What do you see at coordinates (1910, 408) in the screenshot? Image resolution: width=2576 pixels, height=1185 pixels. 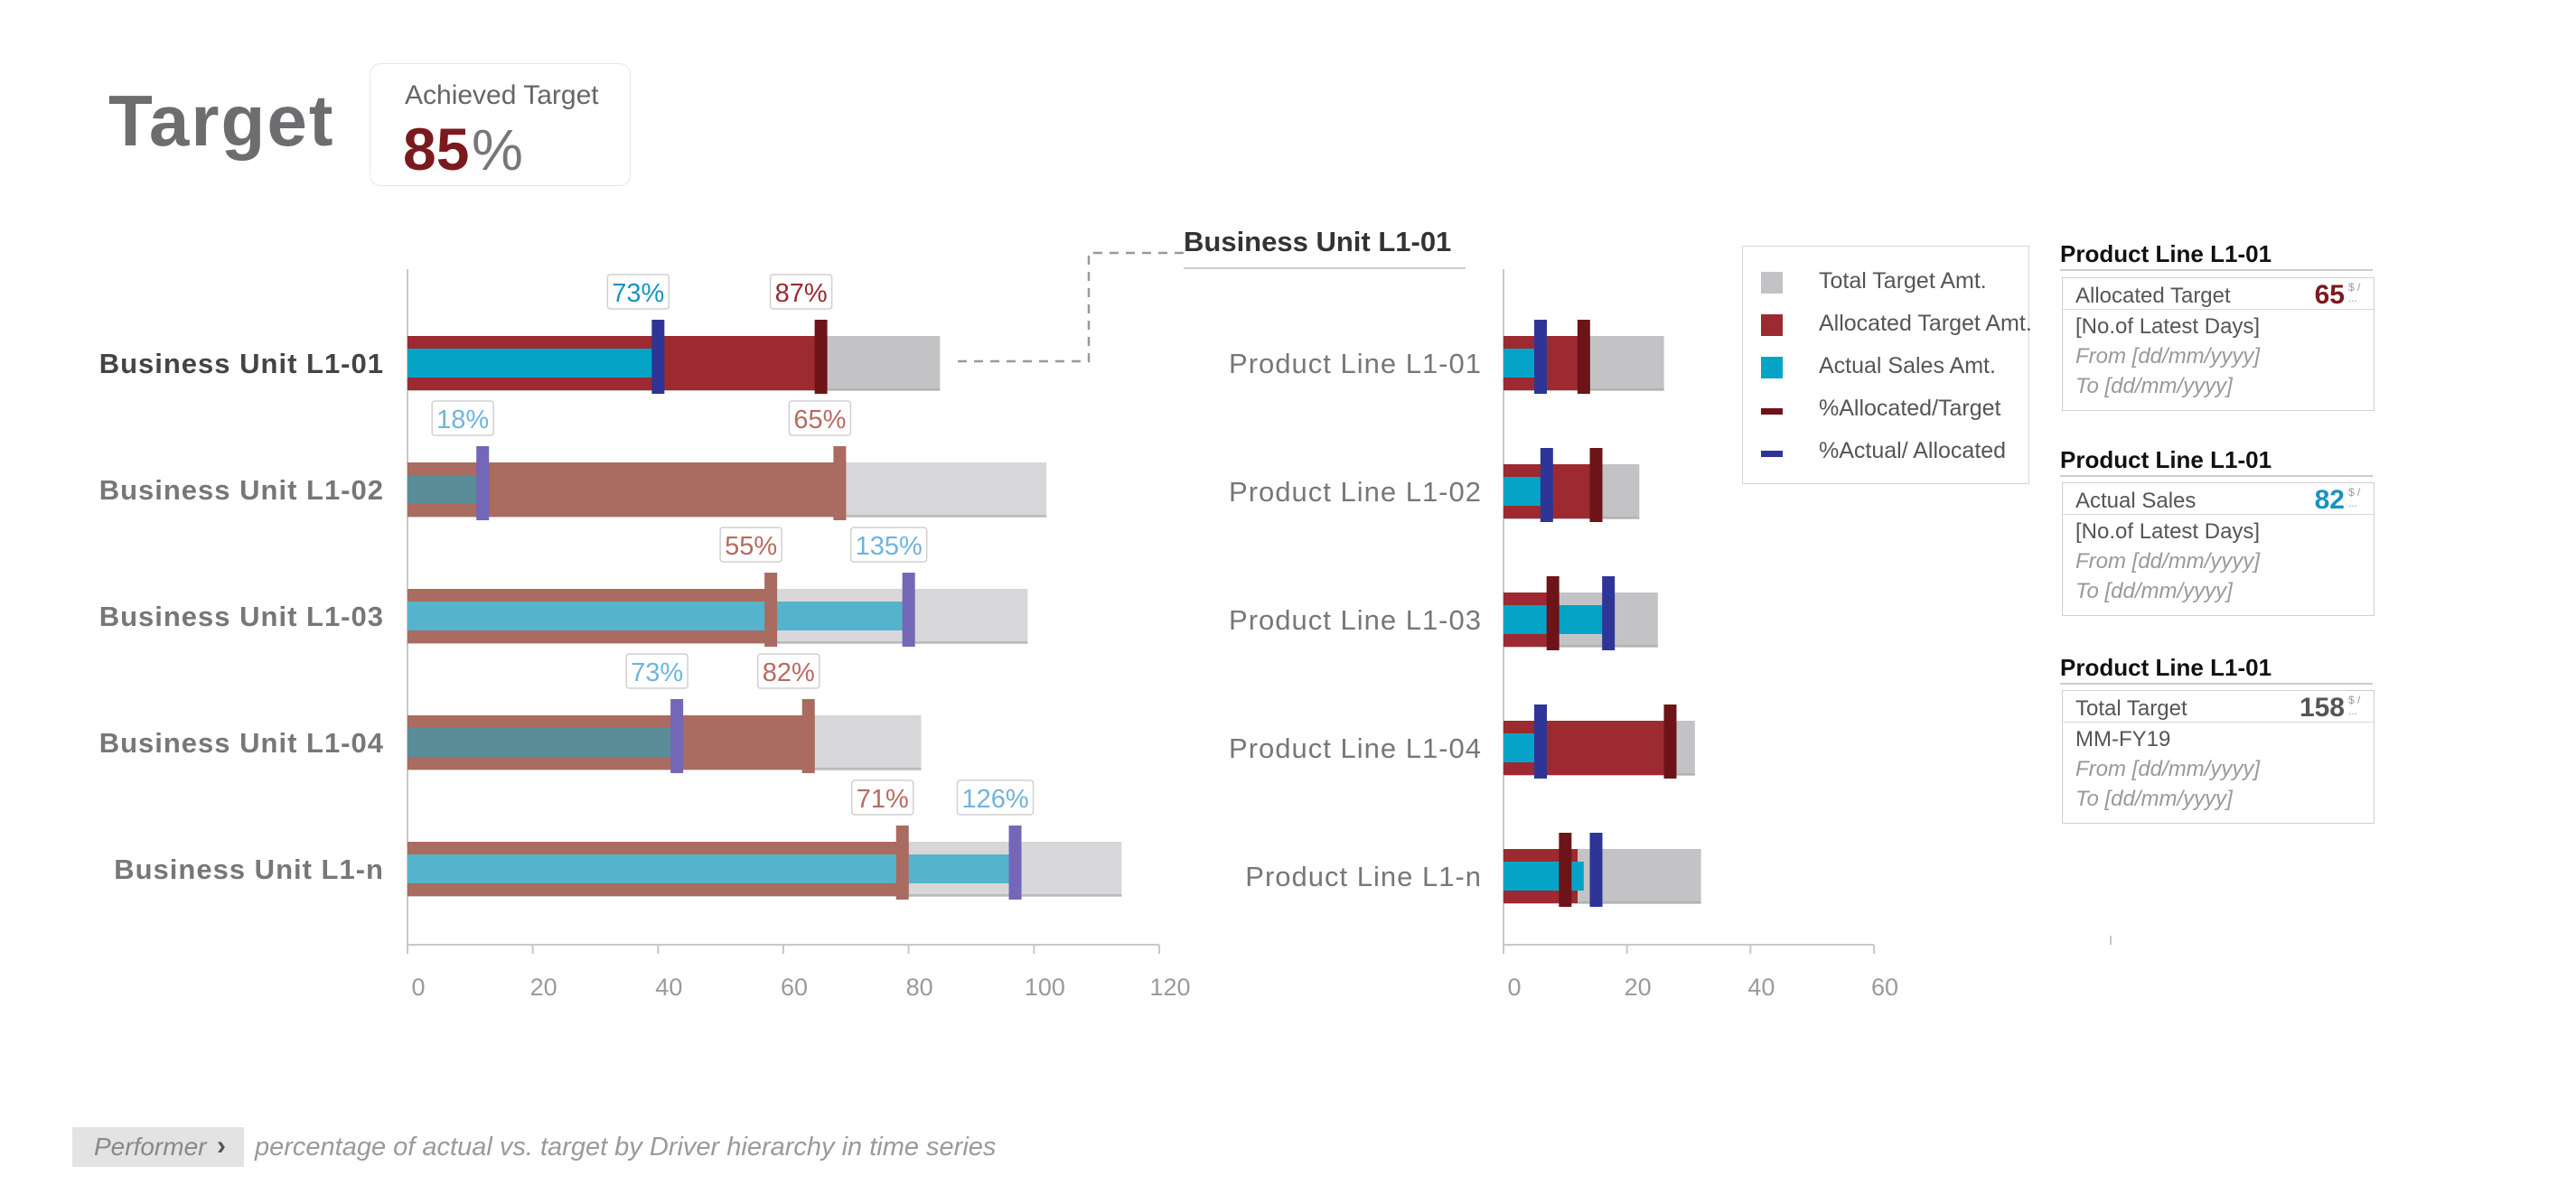 I see `legend-label: %Allocated/Target` at bounding box center [1910, 408].